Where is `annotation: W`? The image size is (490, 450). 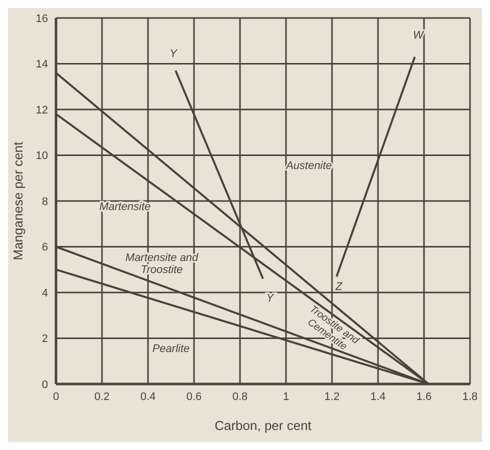
annotation: W is located at coordinates (419, 36).